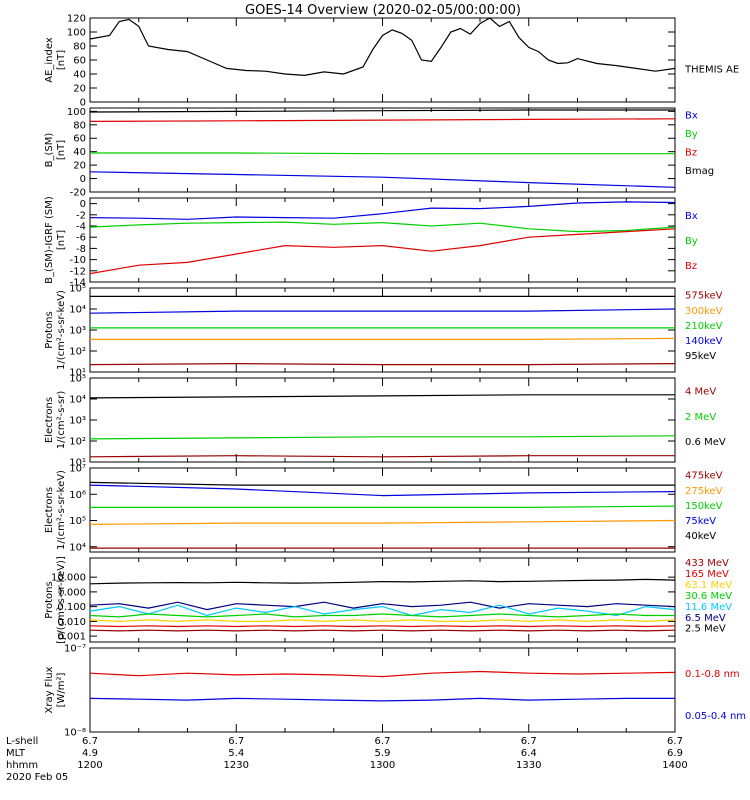  I want to click on y-tick-label: 100, so click(76, 112).